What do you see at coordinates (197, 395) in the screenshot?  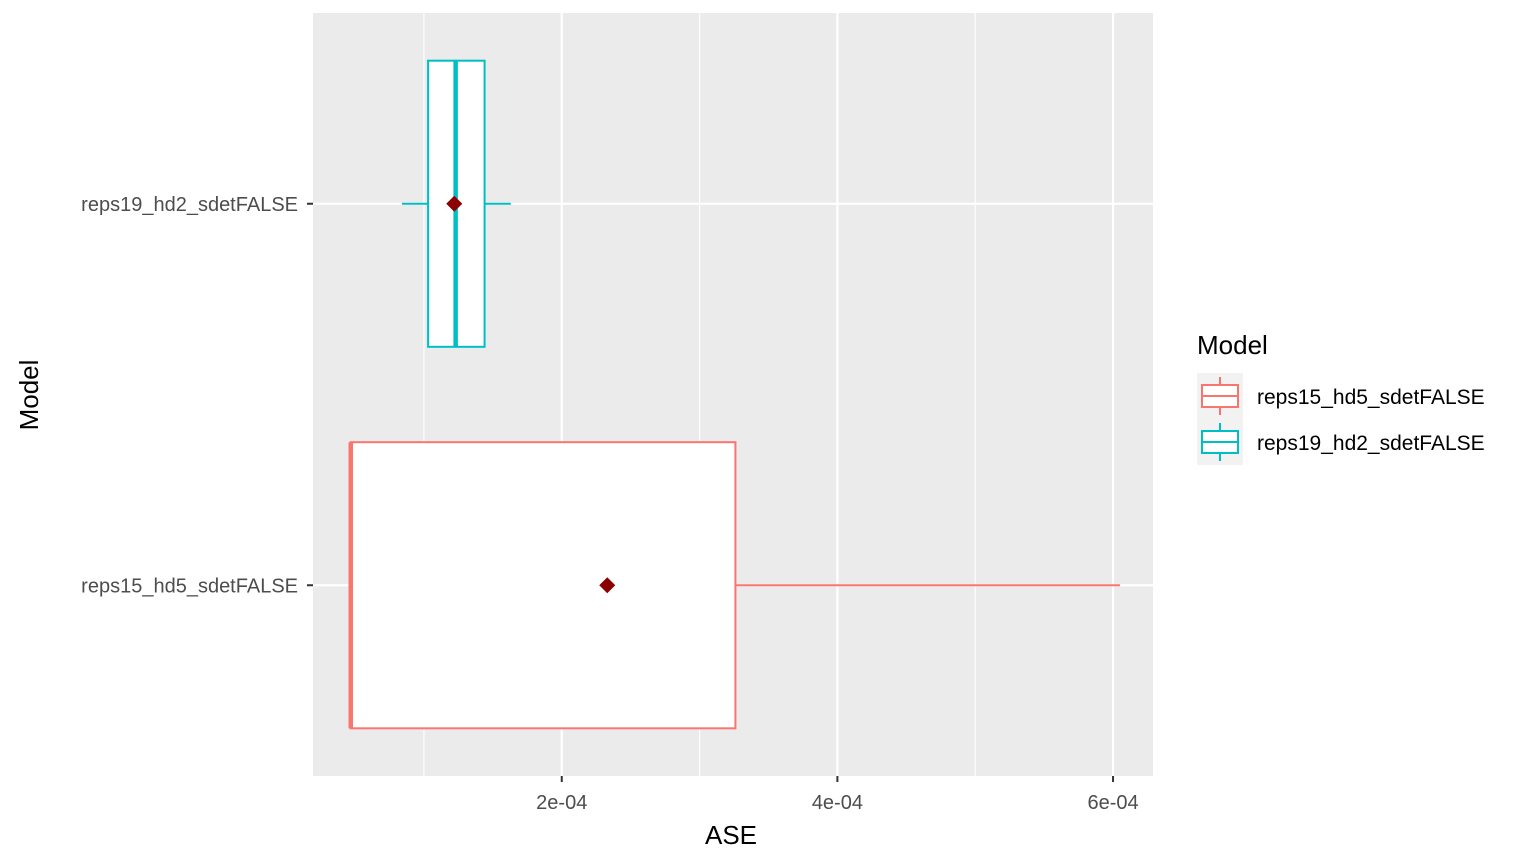 I see `y-axis: reps15_hd5_sdetFALSE reps19_hd2_sdetFALSE` at bounding box center [197, 395].